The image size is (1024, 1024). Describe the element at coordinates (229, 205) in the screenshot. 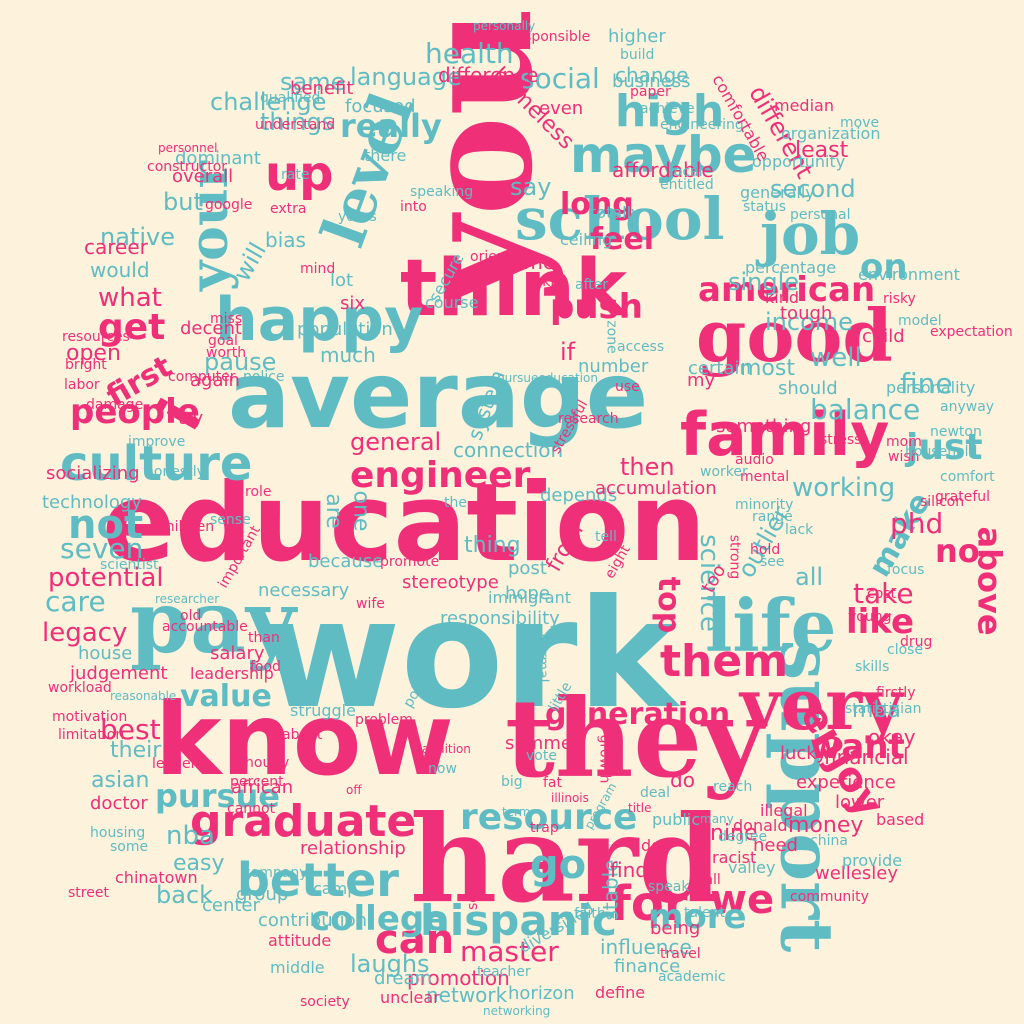

I see `word-google: google` at that location.